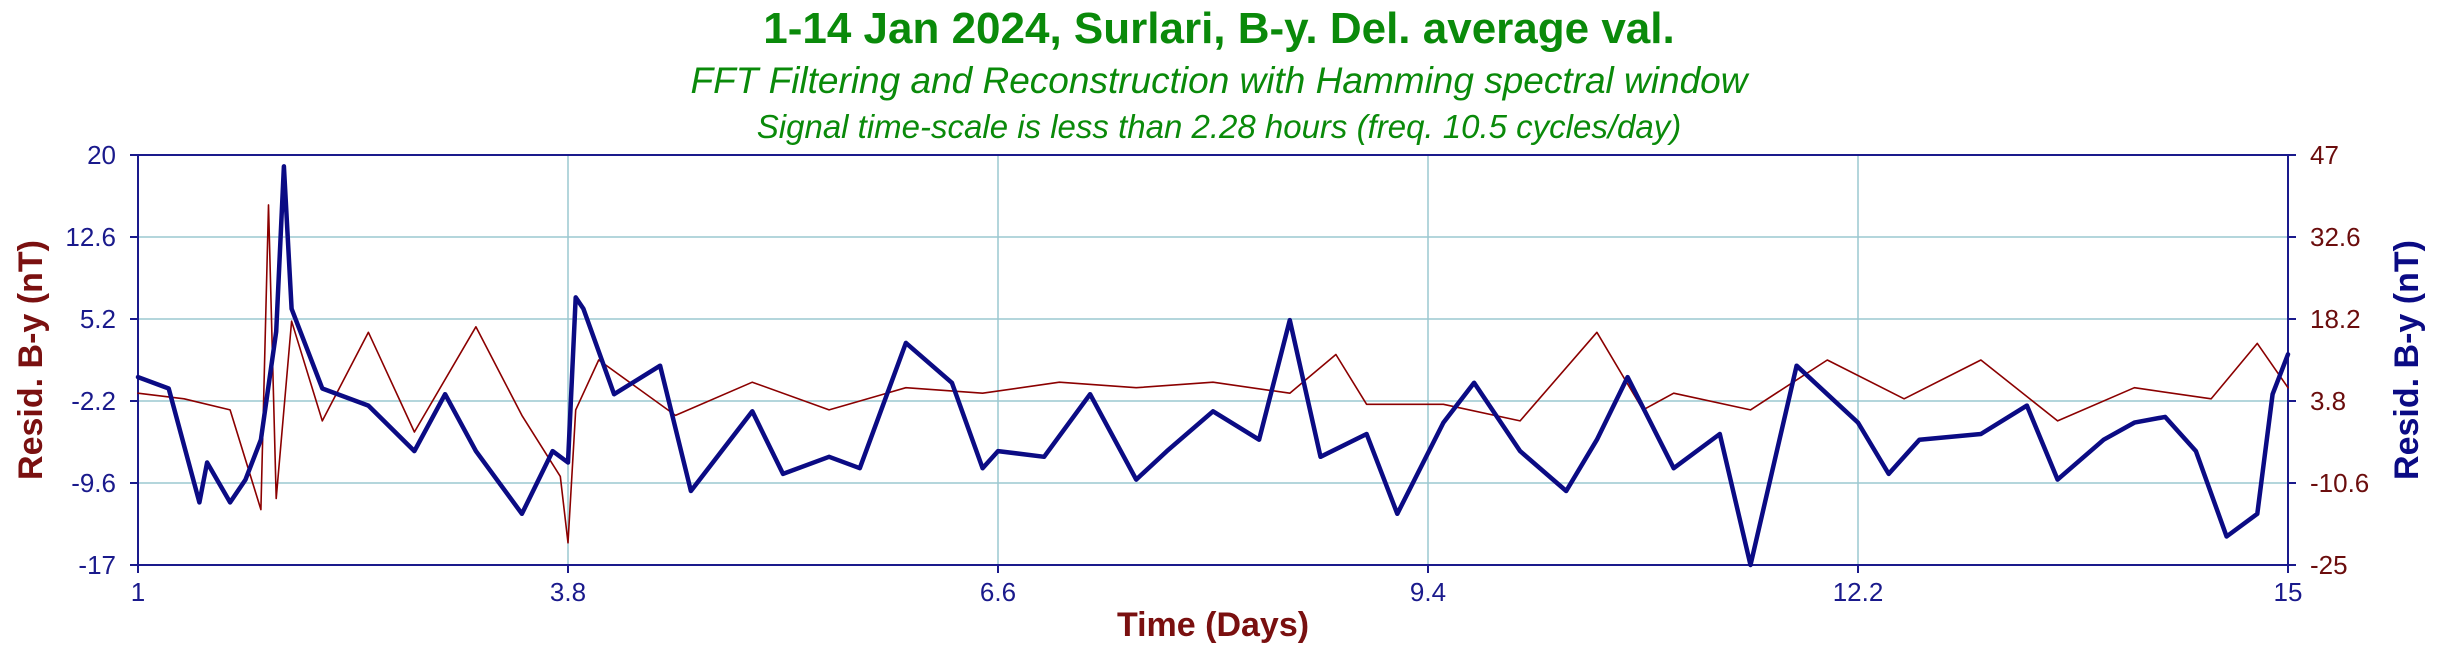 This screenshot has height=647, width=2438. What do you see at coordinates (97, 565) in the screenshot?
I see `y-tick-label-left: -17` at bounding box center [97, 565].